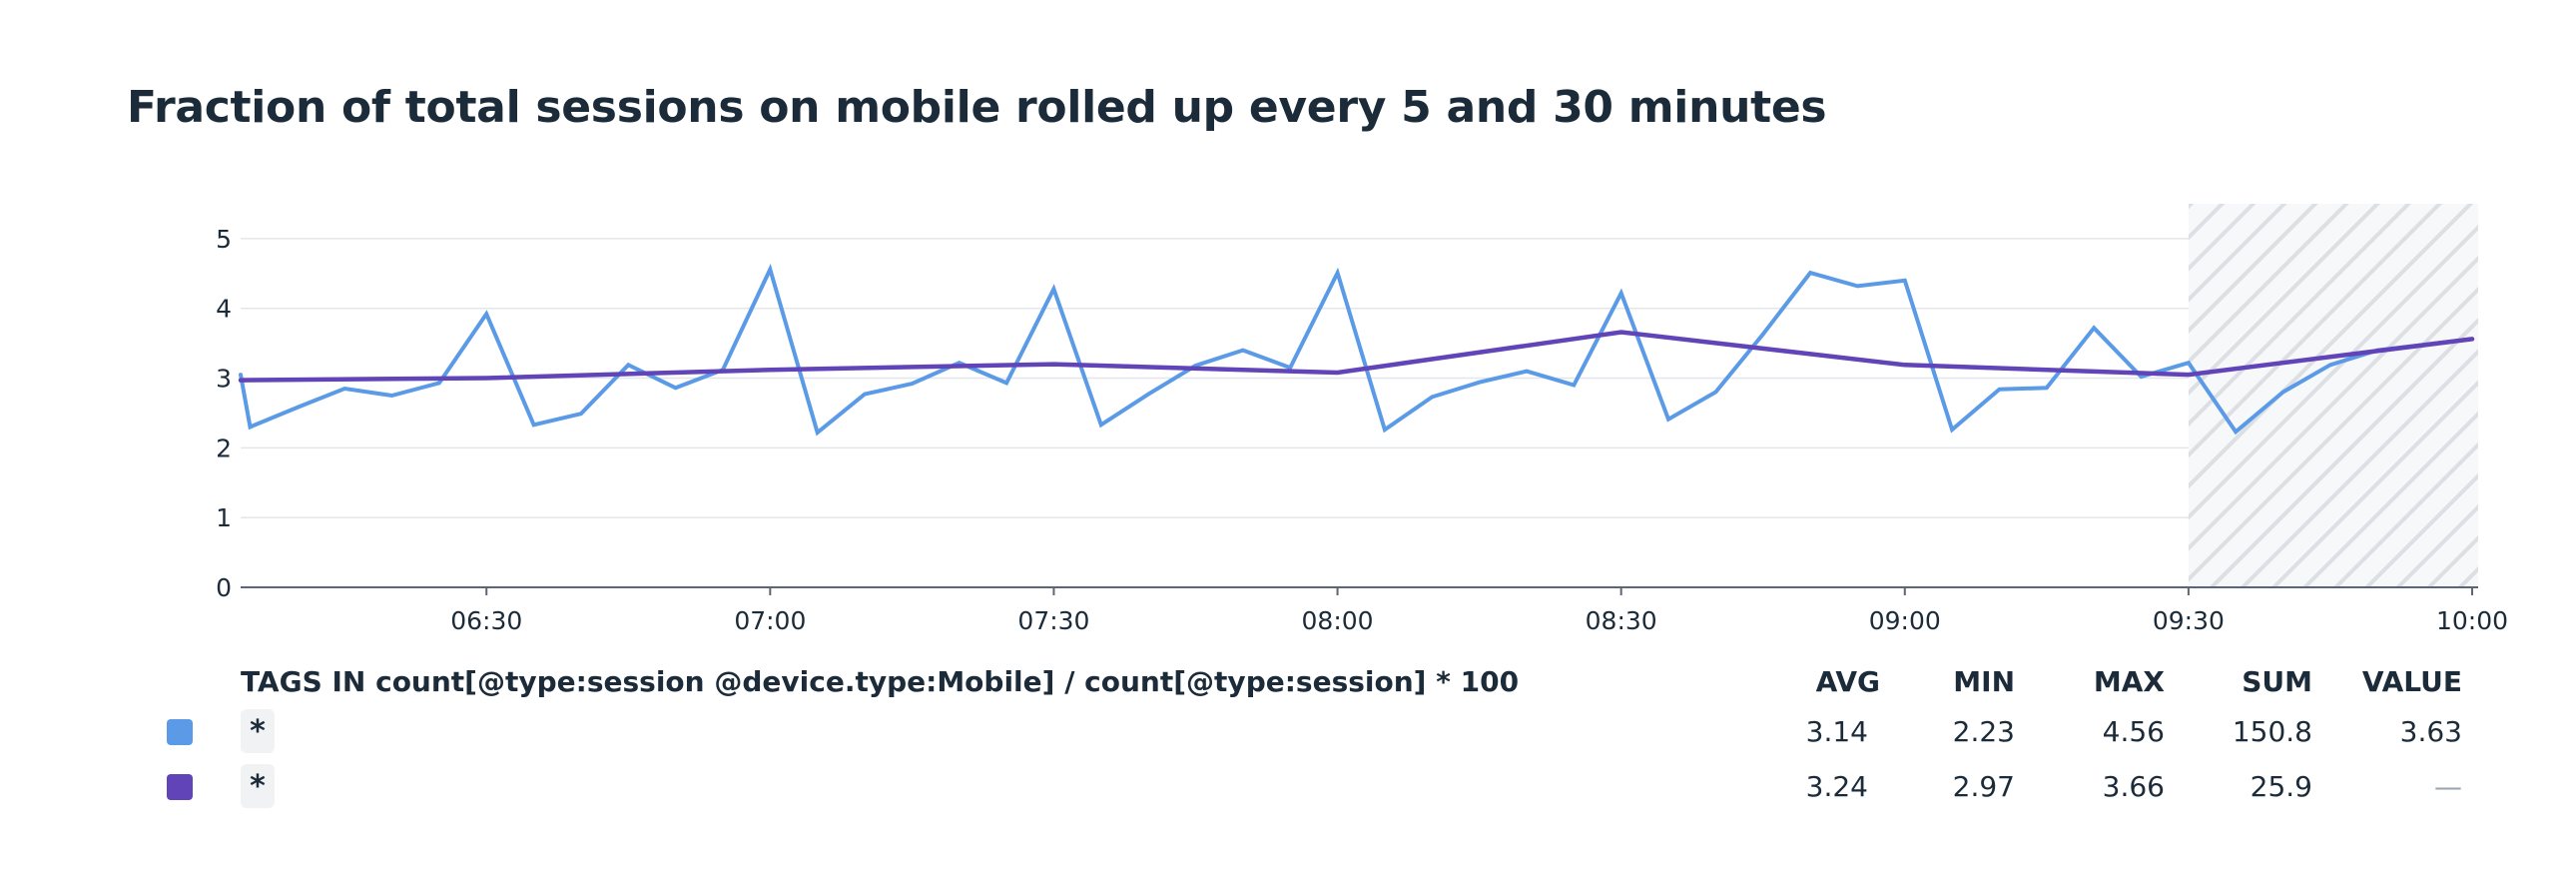 The height and width of the screenshot is (883, 2576). I want to click on y-tick-label: 5, so click(224, 239).